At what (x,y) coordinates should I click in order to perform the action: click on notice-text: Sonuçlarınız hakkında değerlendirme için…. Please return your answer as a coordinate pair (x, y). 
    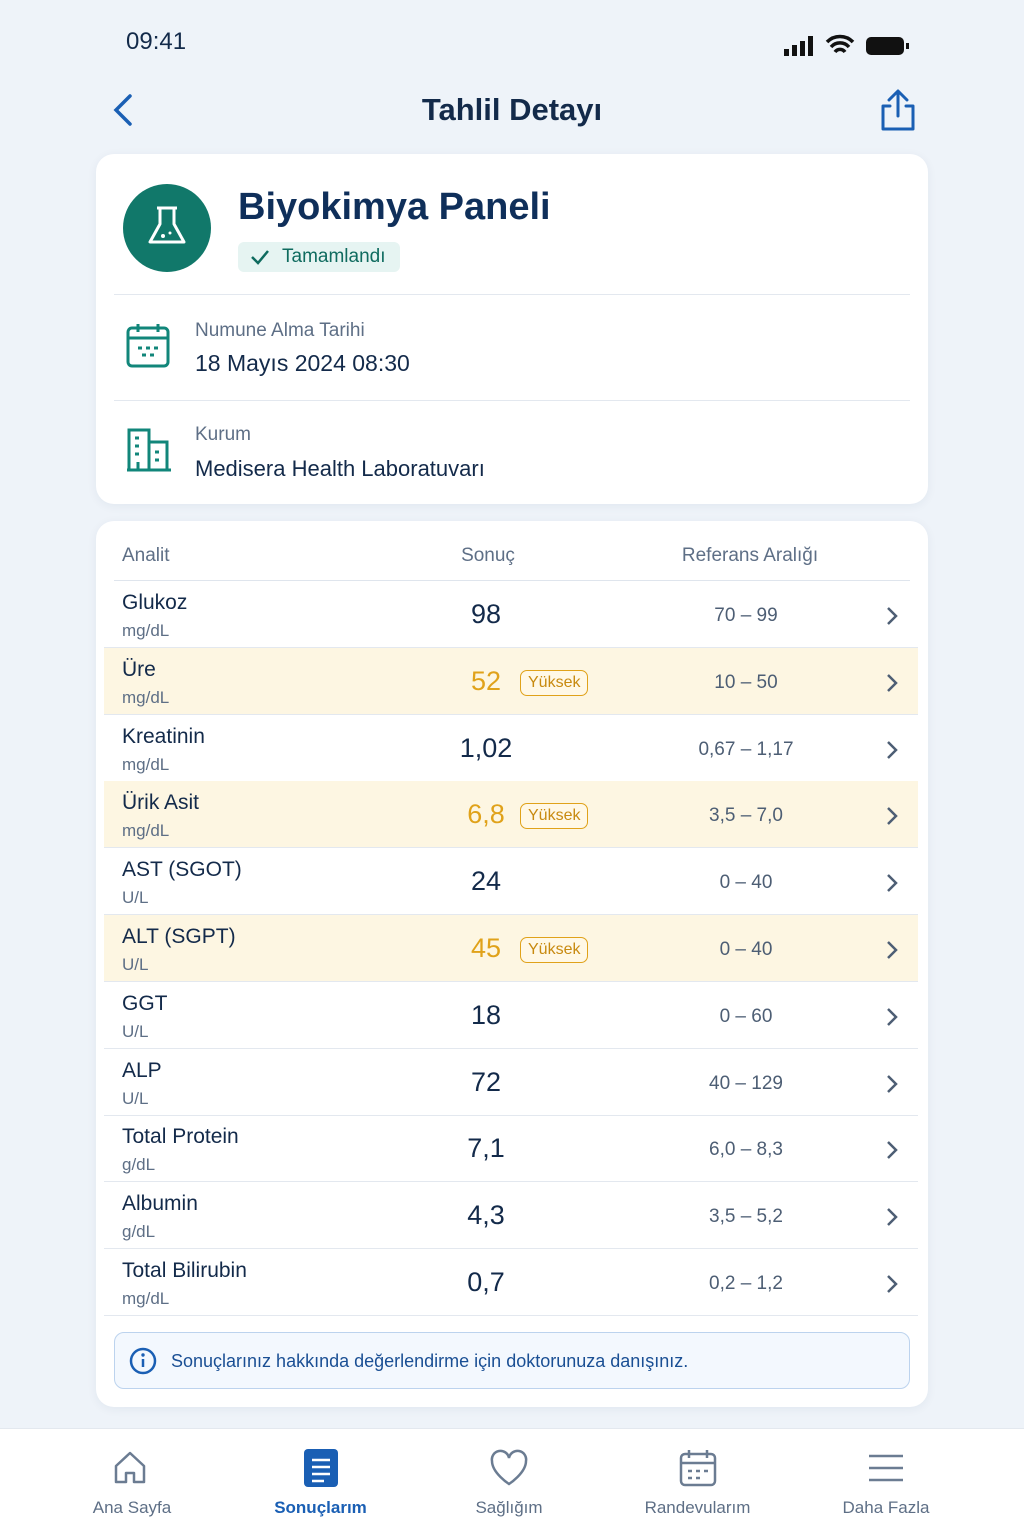
    Looking at the image, I should click on (430, 1361).